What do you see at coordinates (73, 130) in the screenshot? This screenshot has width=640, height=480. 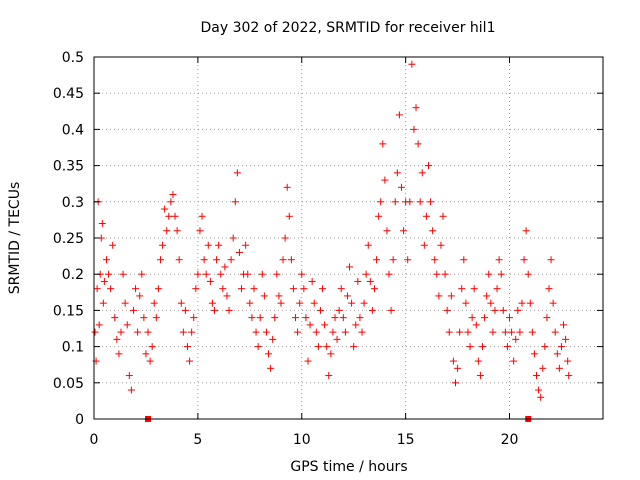 I see `y-tick-label: 0.4` at bounding box center [73, 130].